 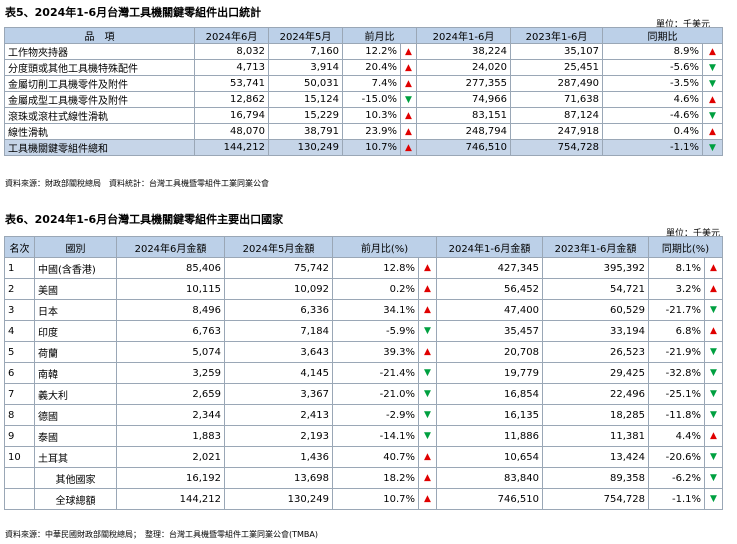 I want to click on rank: 4, so click(x=19, y=331).